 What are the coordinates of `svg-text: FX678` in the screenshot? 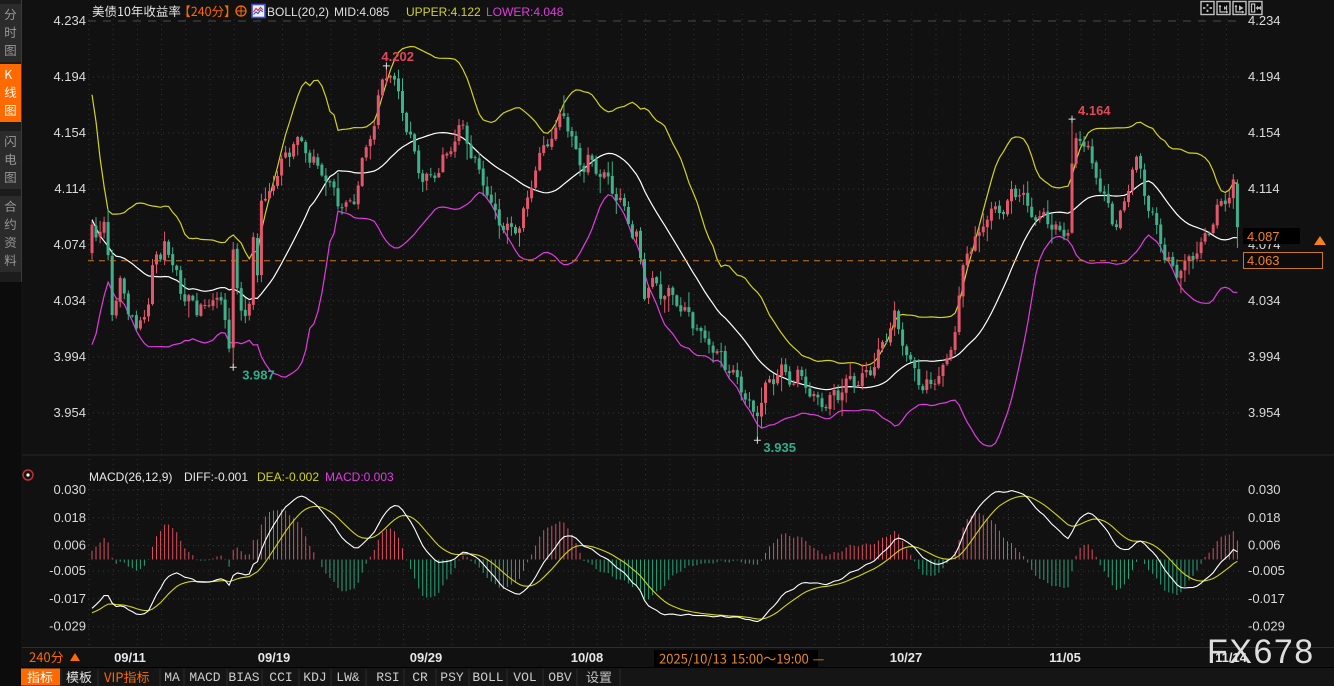 It's located at (1261, 652).